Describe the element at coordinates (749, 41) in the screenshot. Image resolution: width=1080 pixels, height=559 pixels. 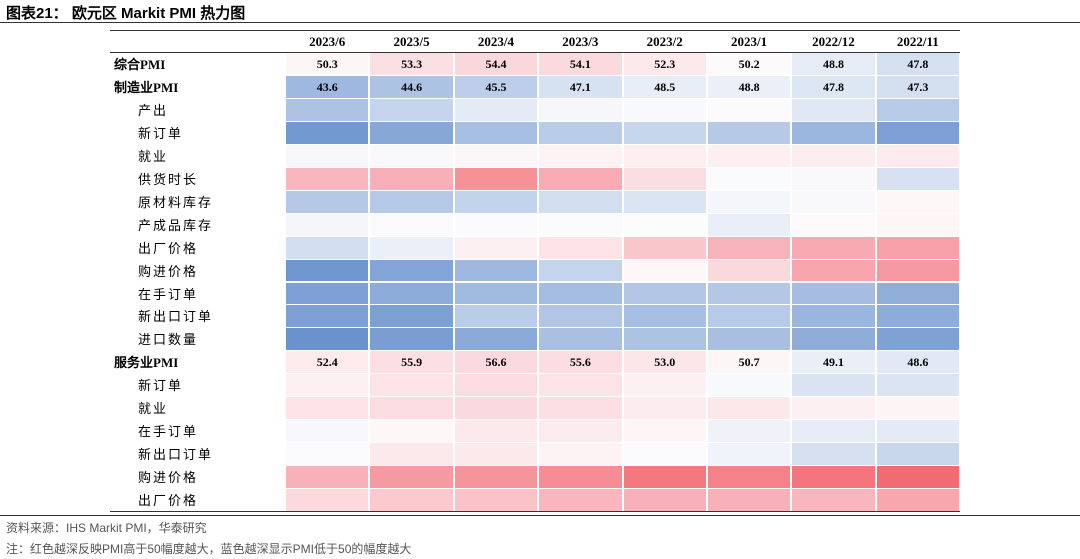
I see `column-header: 2023/1` at that location.